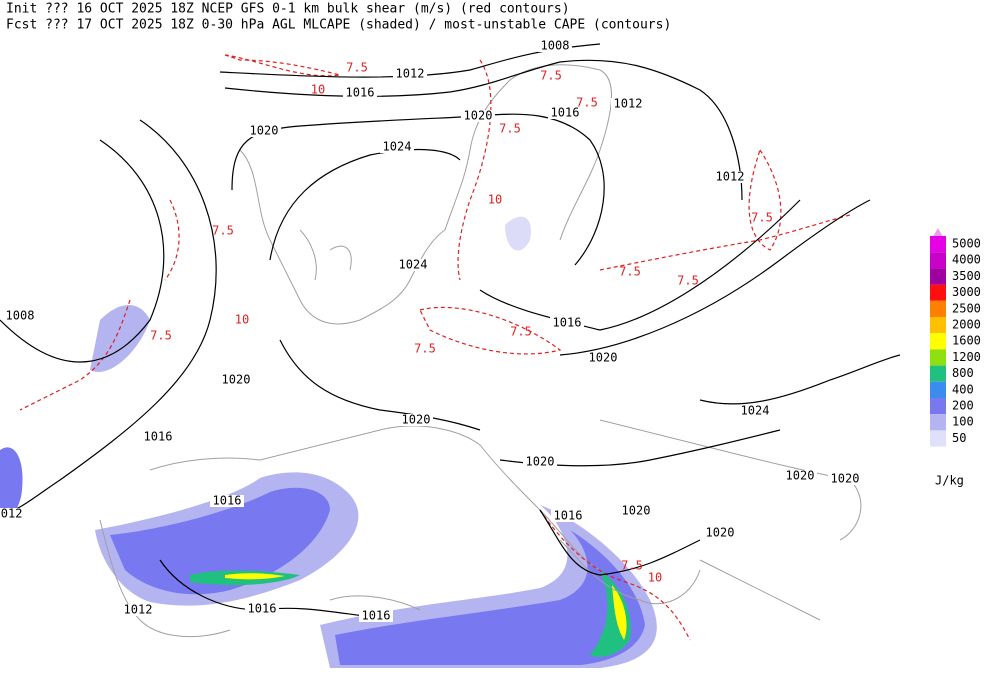 This screenshot has height=680, width=1000. What do you see at coordinates (963, 389) in the screenshot?
I see `legend-label: 400` at bounding box center [963, 389].